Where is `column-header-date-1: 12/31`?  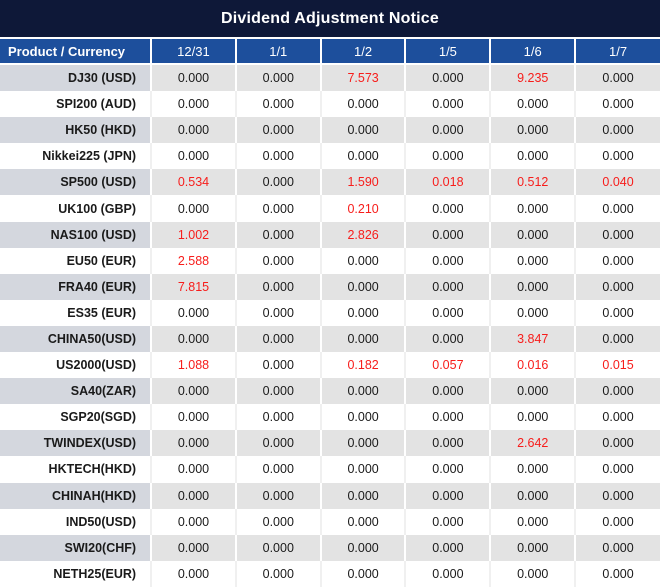 column-header-date-1: 12/31 is located at coordinates (193, 52).